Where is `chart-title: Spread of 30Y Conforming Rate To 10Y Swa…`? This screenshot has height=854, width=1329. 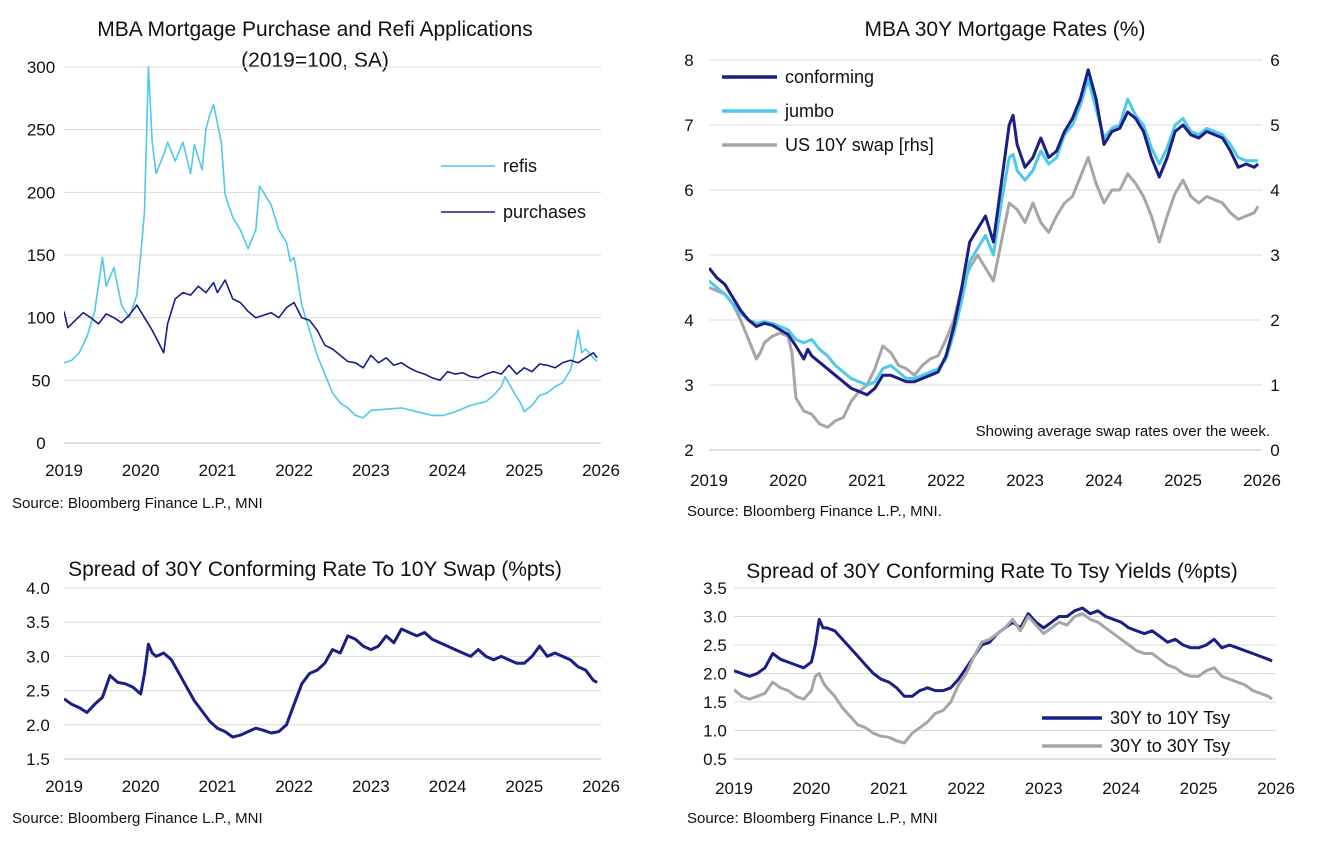
chart-title: Spread of 30Y Conforming Rate To 10Y Swa… is located at coordinates (315, 569).